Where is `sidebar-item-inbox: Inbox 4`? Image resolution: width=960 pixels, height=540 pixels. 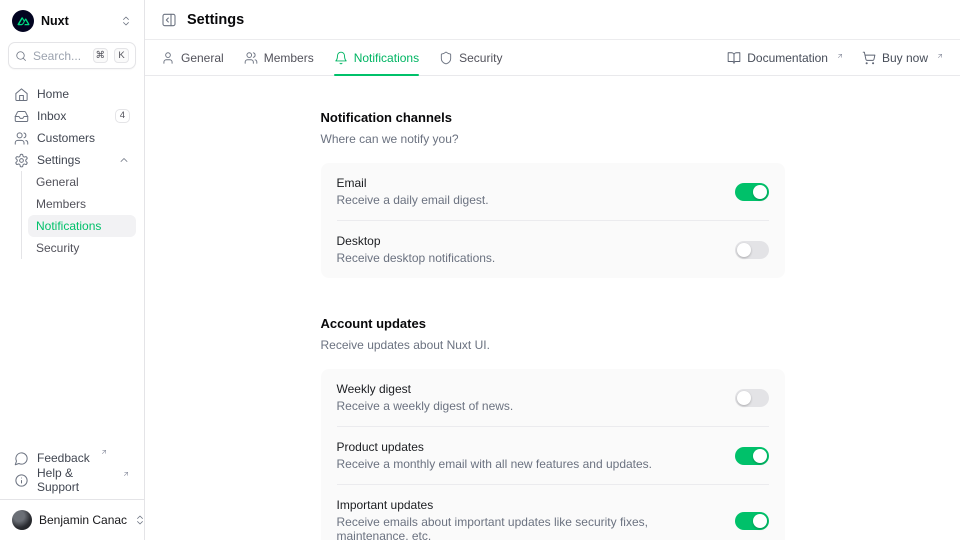 sidebar-item-inbox: Inbox 4 is located at coordinates (72, 116).